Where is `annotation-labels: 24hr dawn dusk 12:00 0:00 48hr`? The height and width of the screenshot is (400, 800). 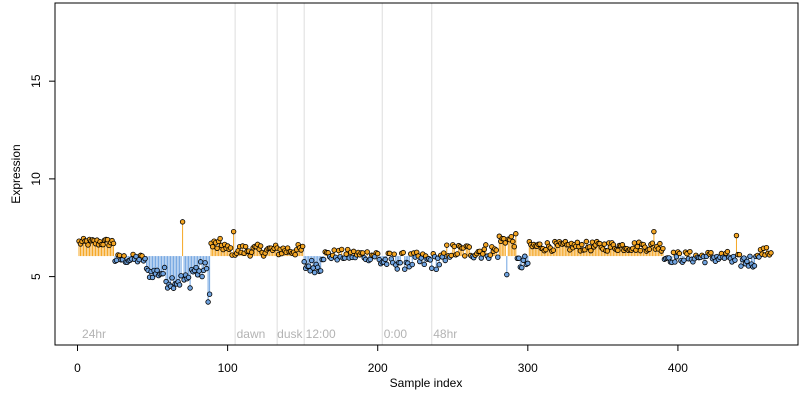
annotation-labels: 24hr dawn dusk 12:00 0:00 48hr is located at coordinates (269, 334).